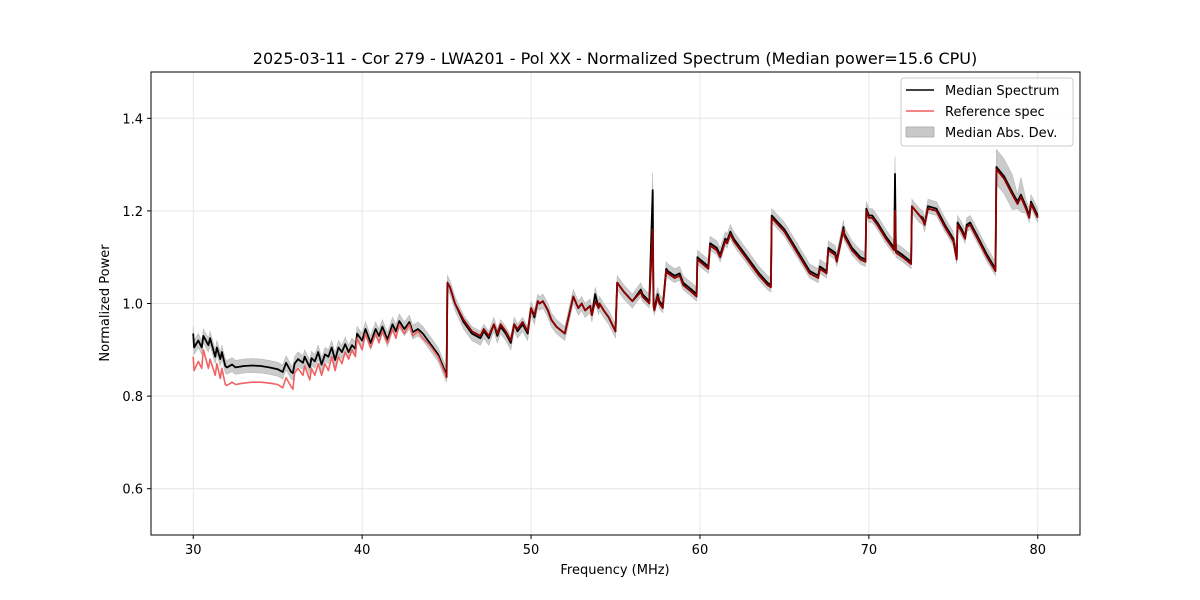 Image resolution: width=1200 pixels, height=600 pixels. I want to click on x-tick-label: 50, so click(531, 550).